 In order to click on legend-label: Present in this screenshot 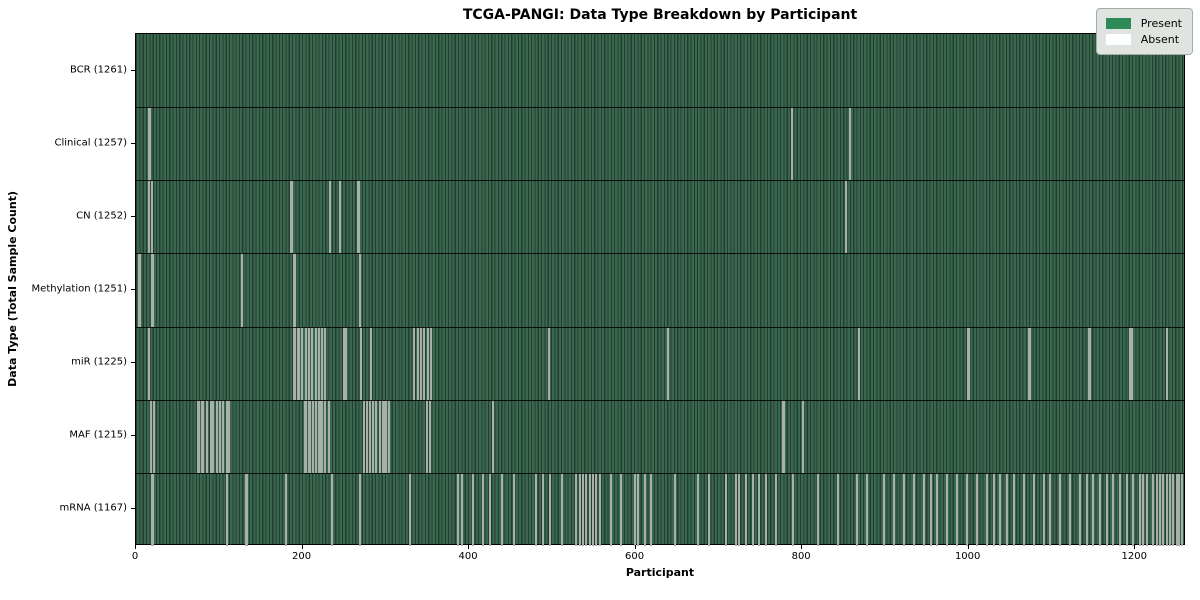, I will do `click(1161, 23)`.